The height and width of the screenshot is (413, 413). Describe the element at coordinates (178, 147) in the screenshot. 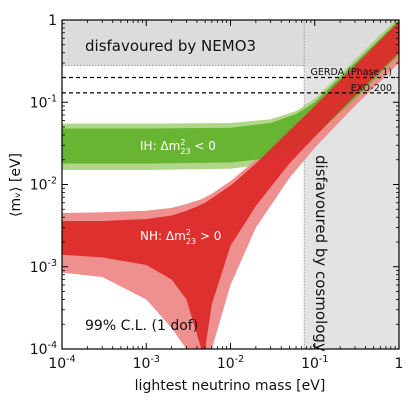

I see `ih-label: IH: Δm2 23 < 0` at that location.